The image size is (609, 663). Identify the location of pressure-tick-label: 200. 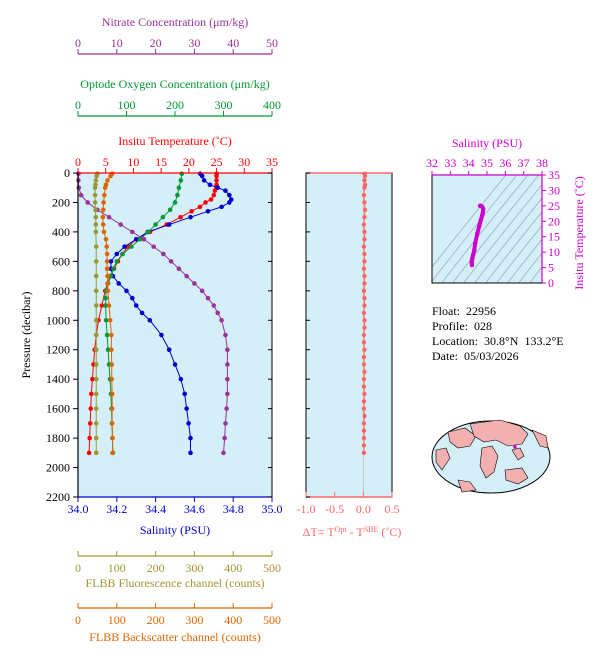
(61, 202).